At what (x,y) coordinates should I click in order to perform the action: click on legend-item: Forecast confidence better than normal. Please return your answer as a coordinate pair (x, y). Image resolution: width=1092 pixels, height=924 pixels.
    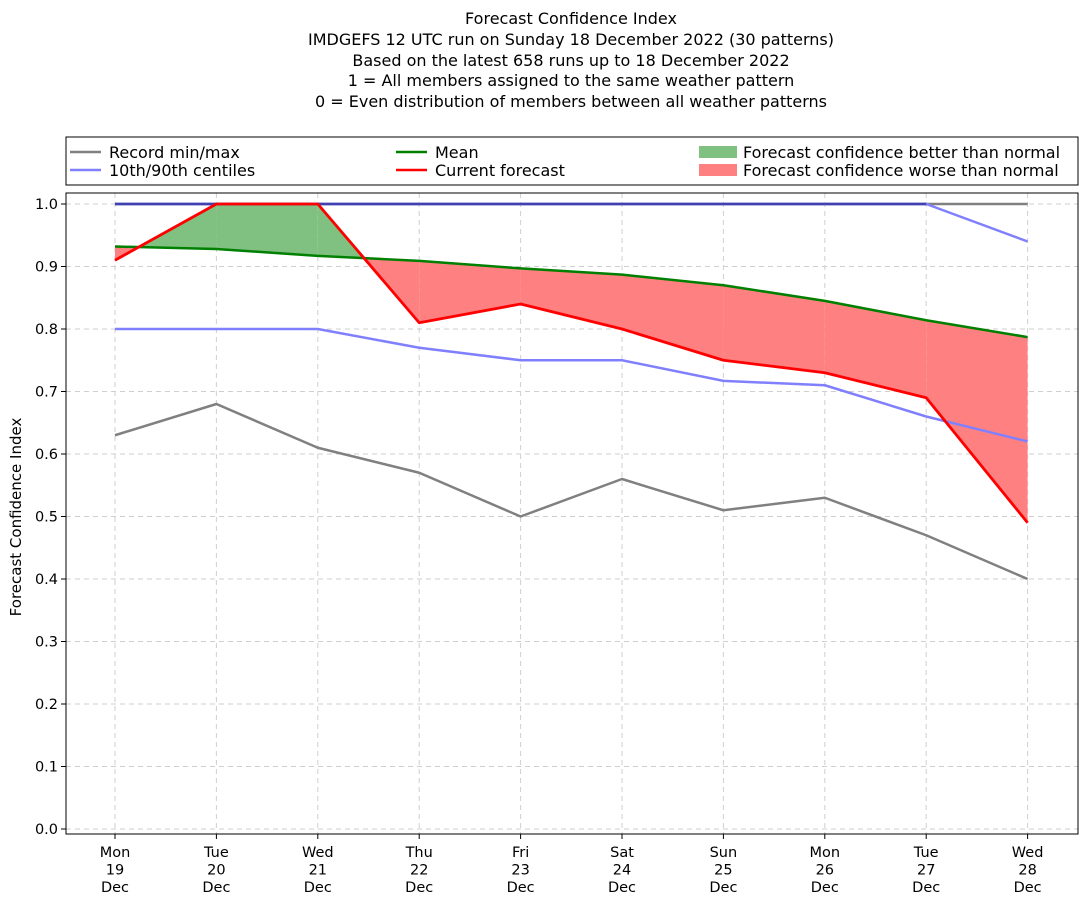
    Looking at the image, I should click on (879, 152).